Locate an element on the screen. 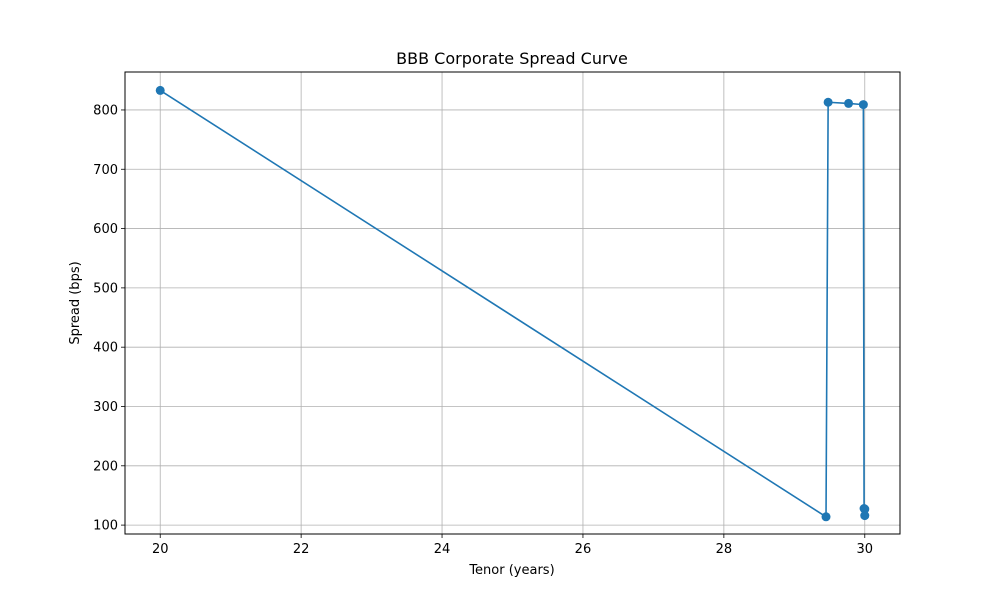 This screenshot has height=600, width=1000. y-tick-label: 400 is located at coordinates (105, 348).